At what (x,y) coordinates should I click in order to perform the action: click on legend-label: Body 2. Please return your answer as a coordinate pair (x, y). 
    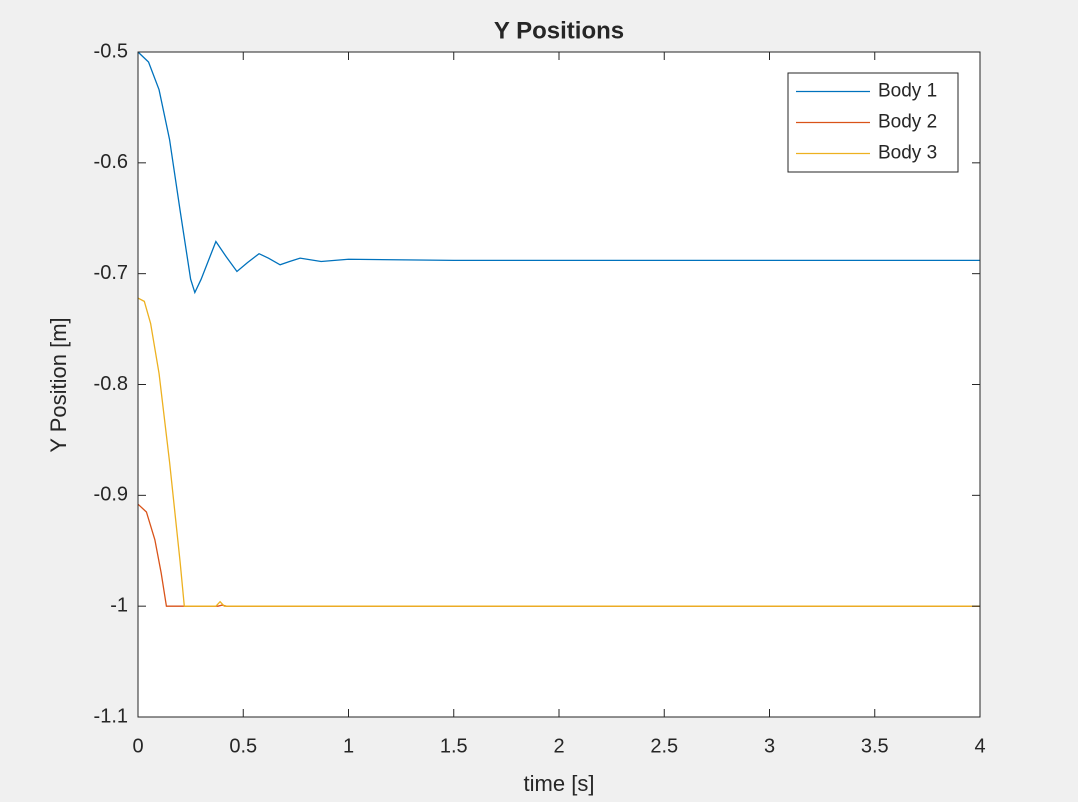
    Looking at the image, I should click on (907, 122).